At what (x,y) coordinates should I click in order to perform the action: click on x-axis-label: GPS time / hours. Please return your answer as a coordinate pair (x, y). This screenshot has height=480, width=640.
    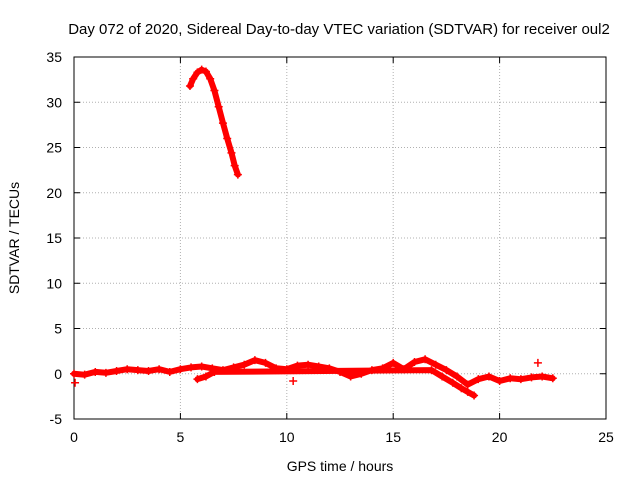
    Looking at the image, I should click on (340, 466).